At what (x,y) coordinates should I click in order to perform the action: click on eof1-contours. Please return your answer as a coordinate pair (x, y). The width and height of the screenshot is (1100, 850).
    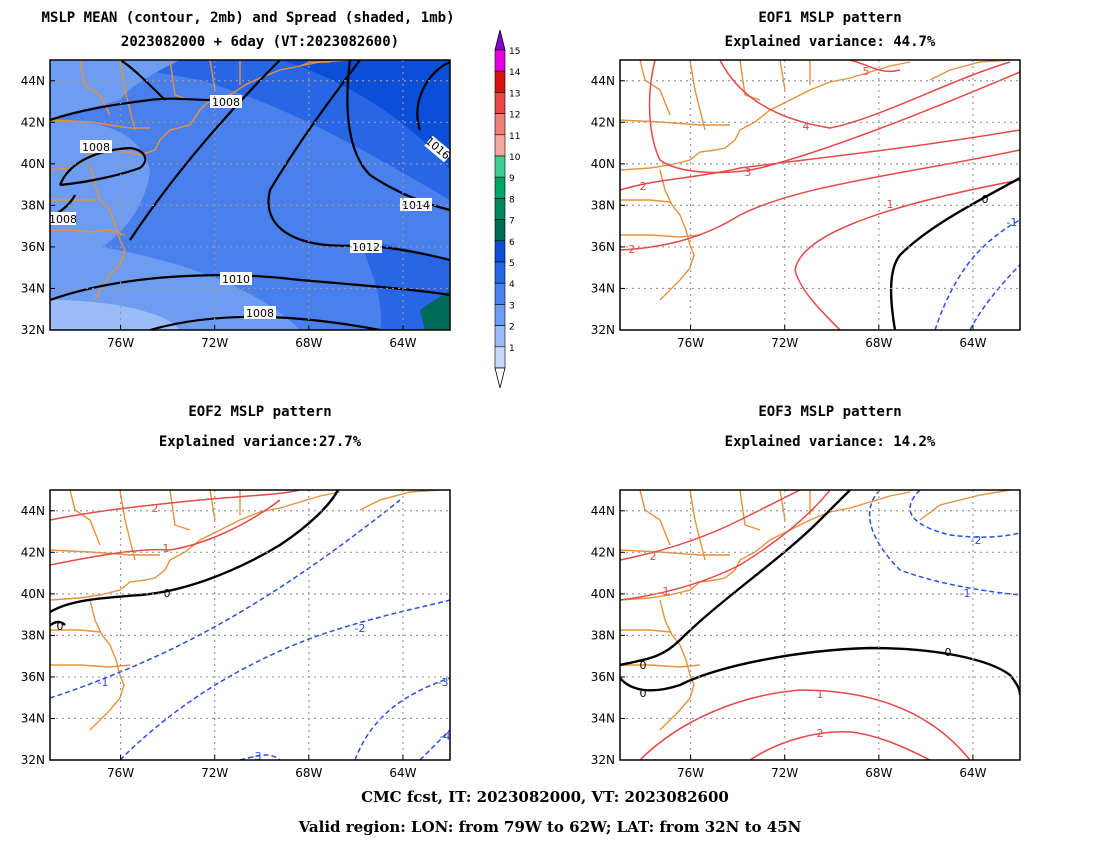
    Looking at the image, I should click on (820, 195).